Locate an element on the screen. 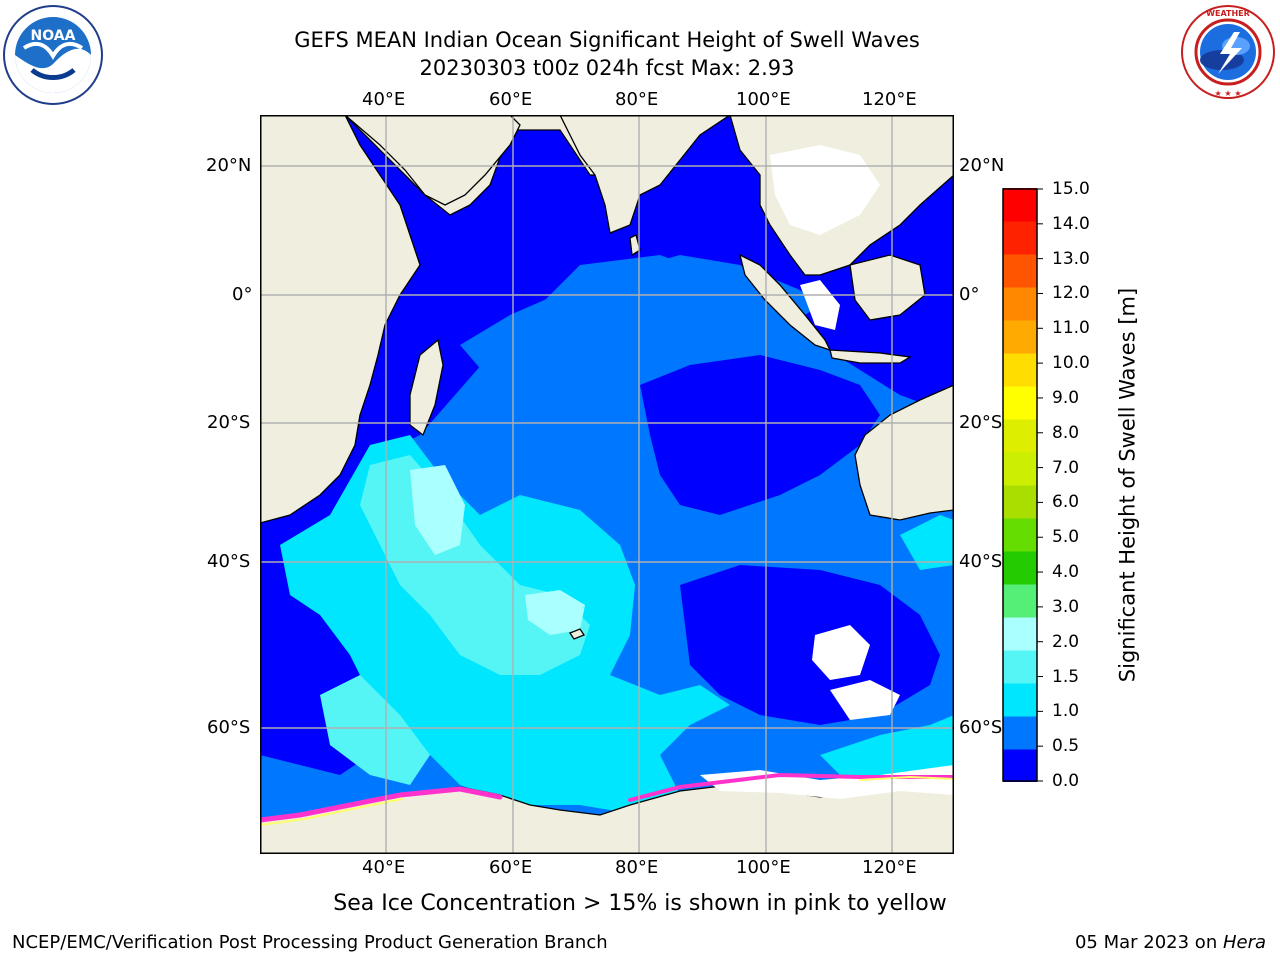 The image size is (1280, 960). lon-label-top-120e: 120°E is located at coordinates (889, 99).